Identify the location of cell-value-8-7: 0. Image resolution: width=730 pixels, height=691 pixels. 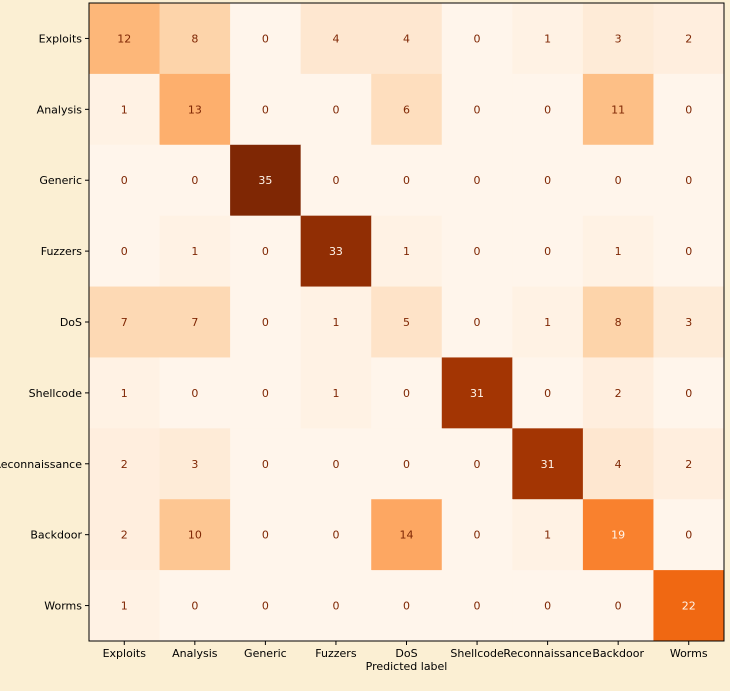
(618, 606).